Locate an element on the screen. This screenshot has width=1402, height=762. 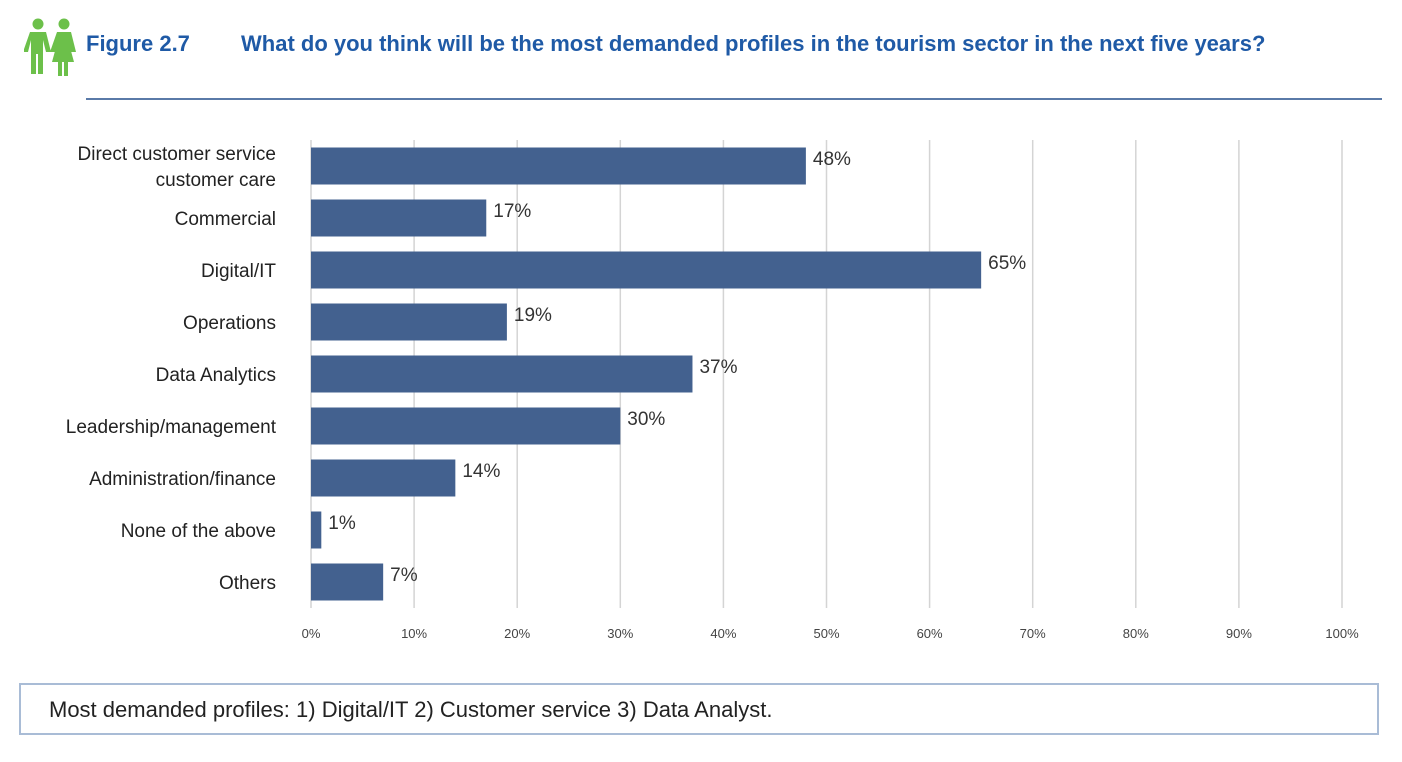
value-label: 65% is located at coordinates (1007, 263).